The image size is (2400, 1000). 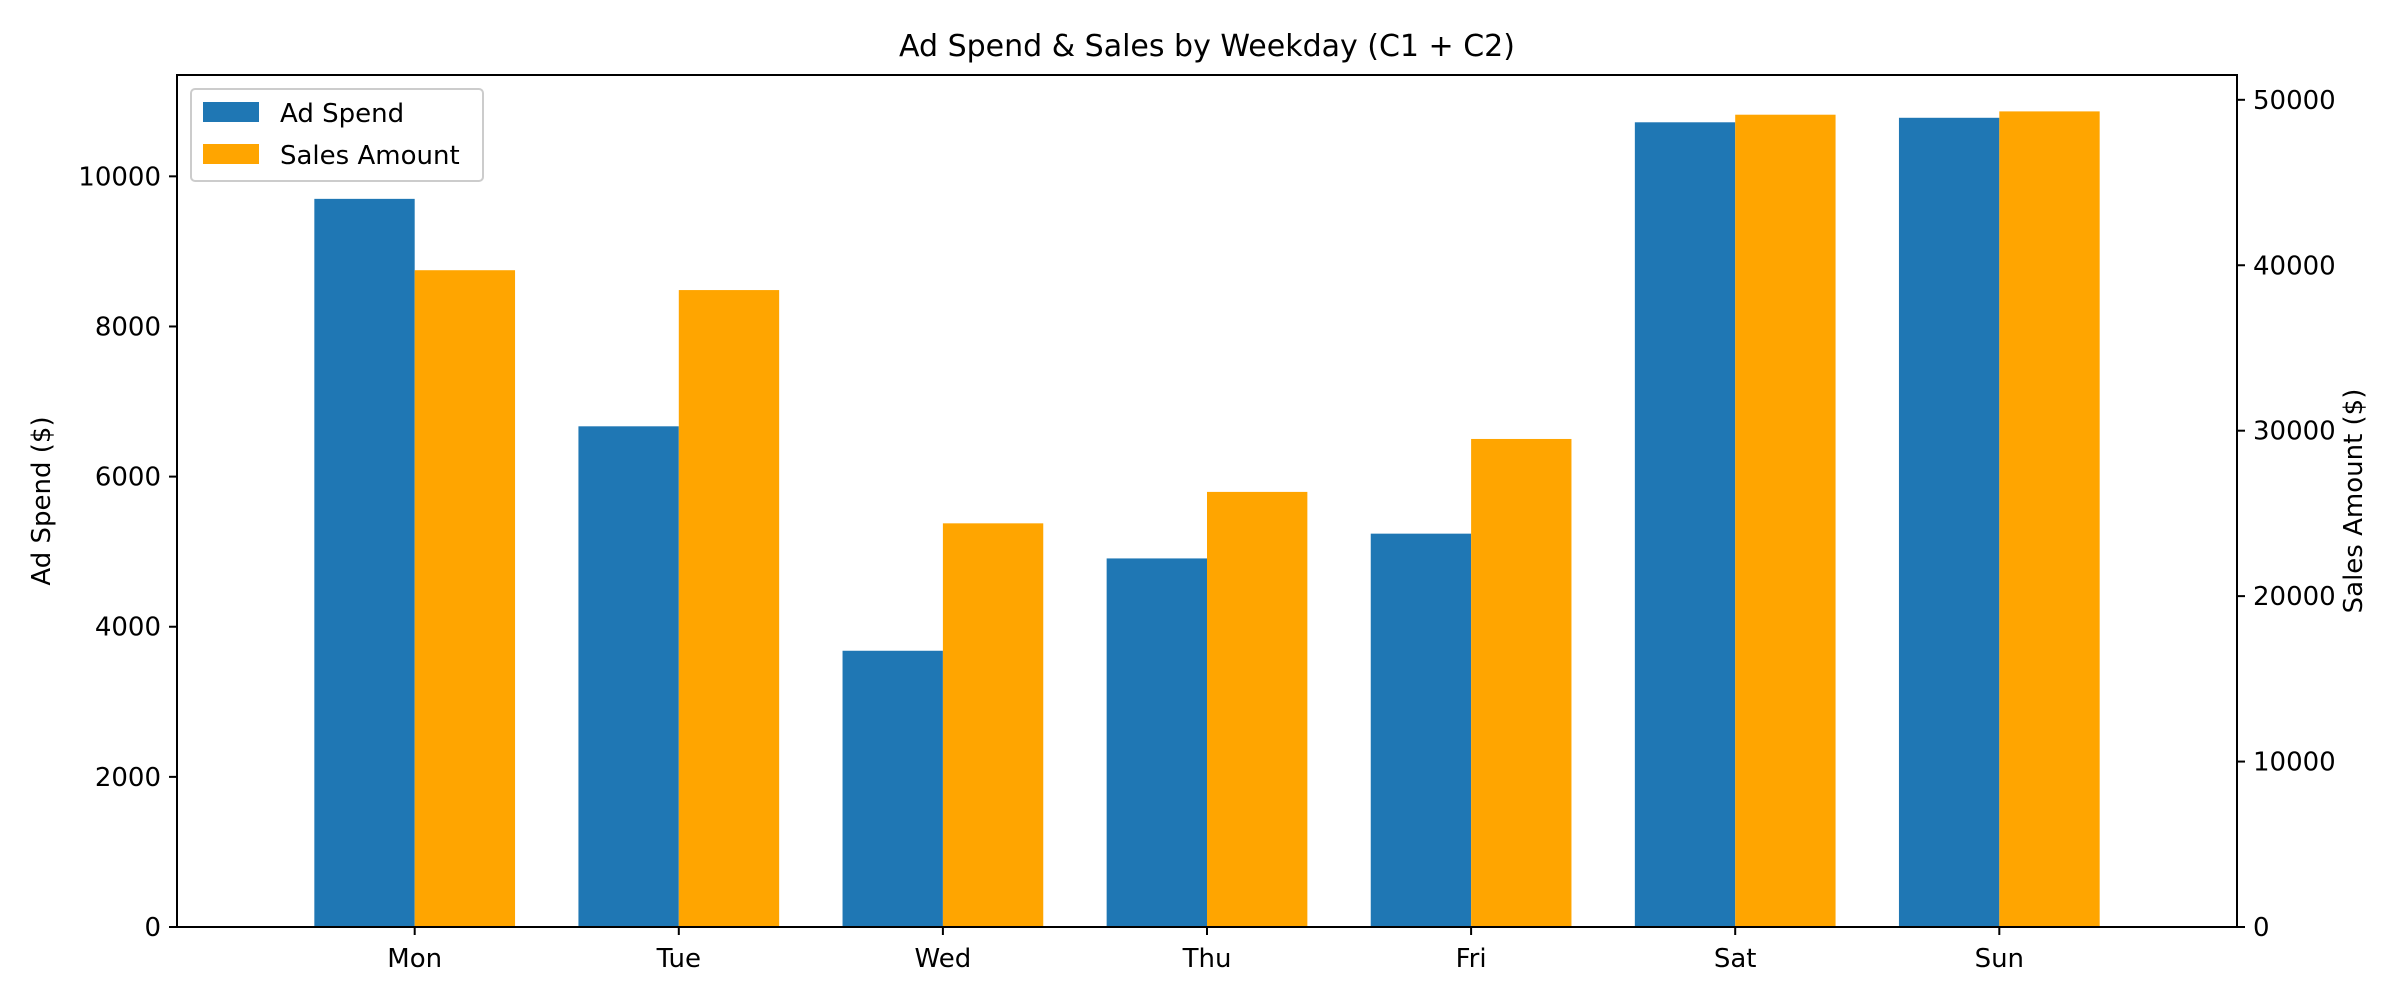 What do you see at coordinates (128, 778) in the screenshot?
I see `left-tick-label-2000: 2000` at bounding box center [128, 778].